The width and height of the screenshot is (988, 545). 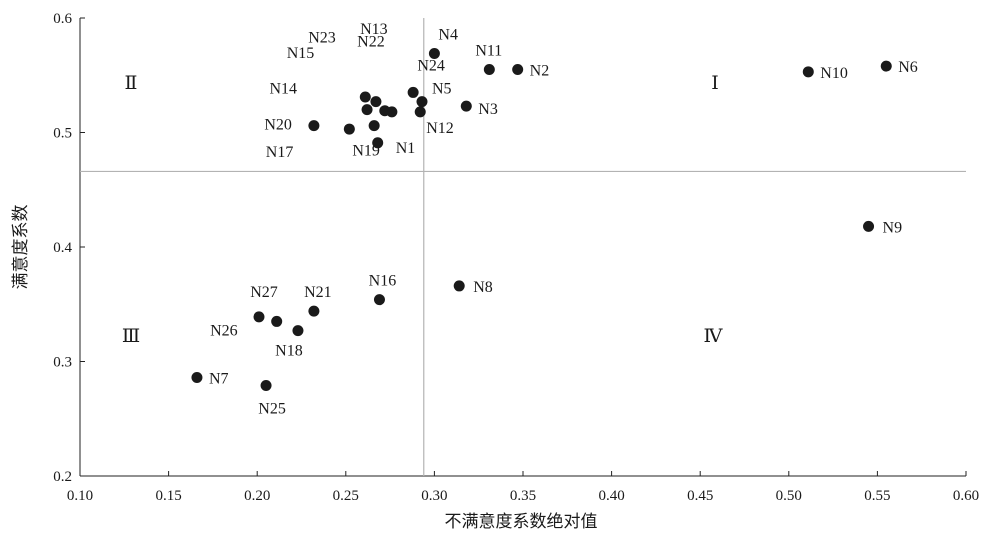 I want to click on point-label-n18: N18, so click(x=289, y=351).